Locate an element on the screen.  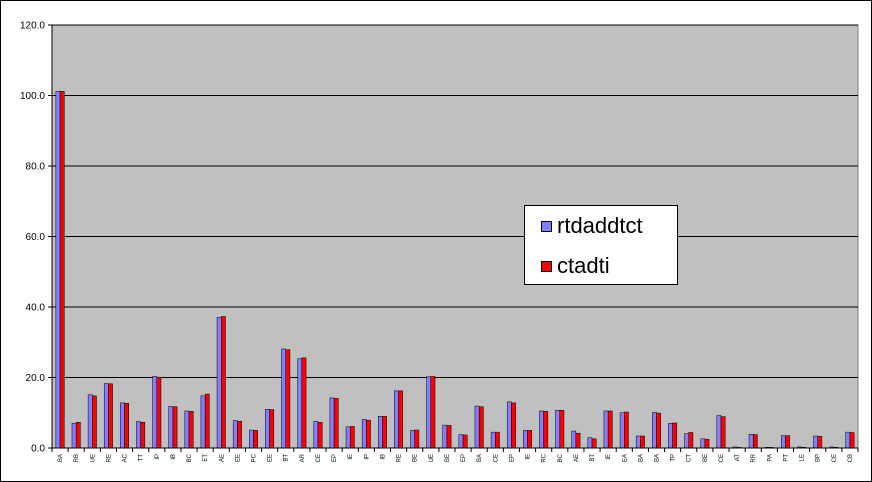
legend-item-series-1: rtdaddtct is located at coordinates (592, 226).